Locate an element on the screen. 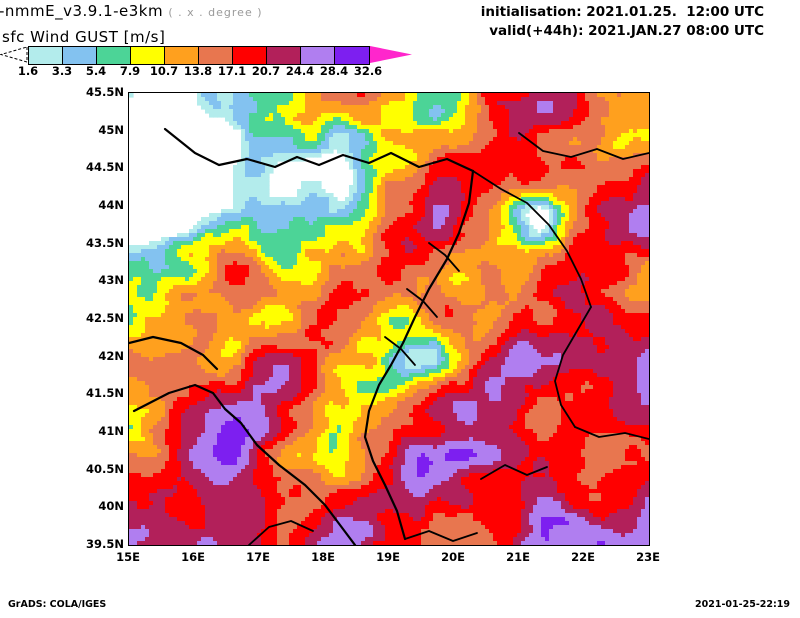 Image resolution: width=800 pixels, height=618 pixels. colorbar-tick-5: 13.8 is located at coordinates (198, 71).